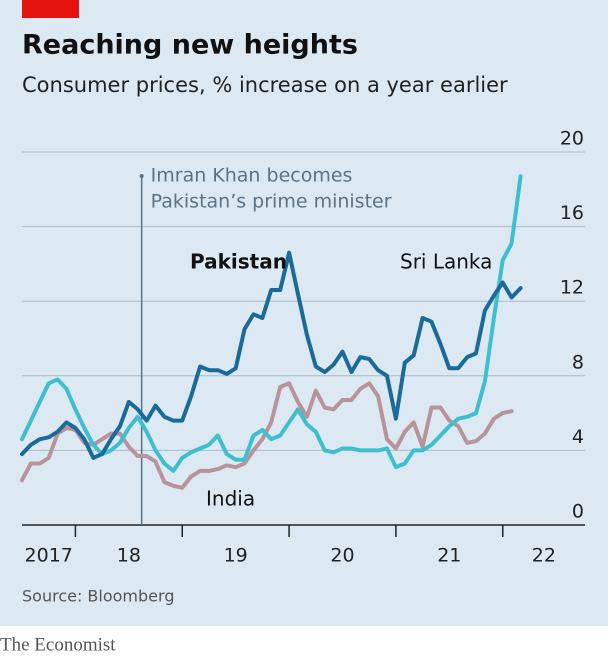 The width and height of the screenshot is (608, 662). Describe the element at coordinates (572, 139) in the screenshot. I see `y-tick-label: 20` at that location.